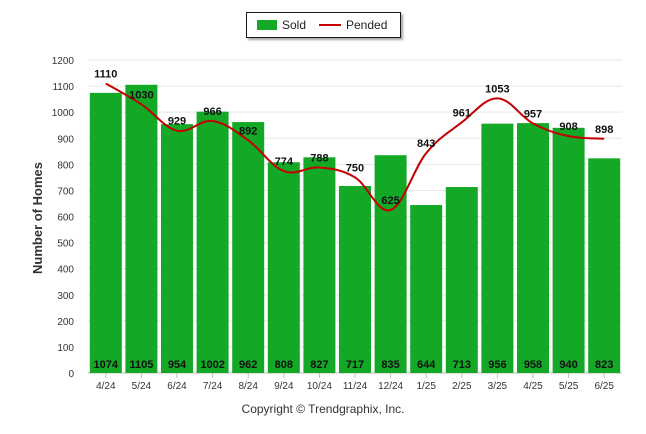 Image resolution: width=646 pixels, height=434 pixels. What do you see at coordinates (390, 365) in the screenshot?
I see `sold-value-label: 835` at bounding box center [390, 365].